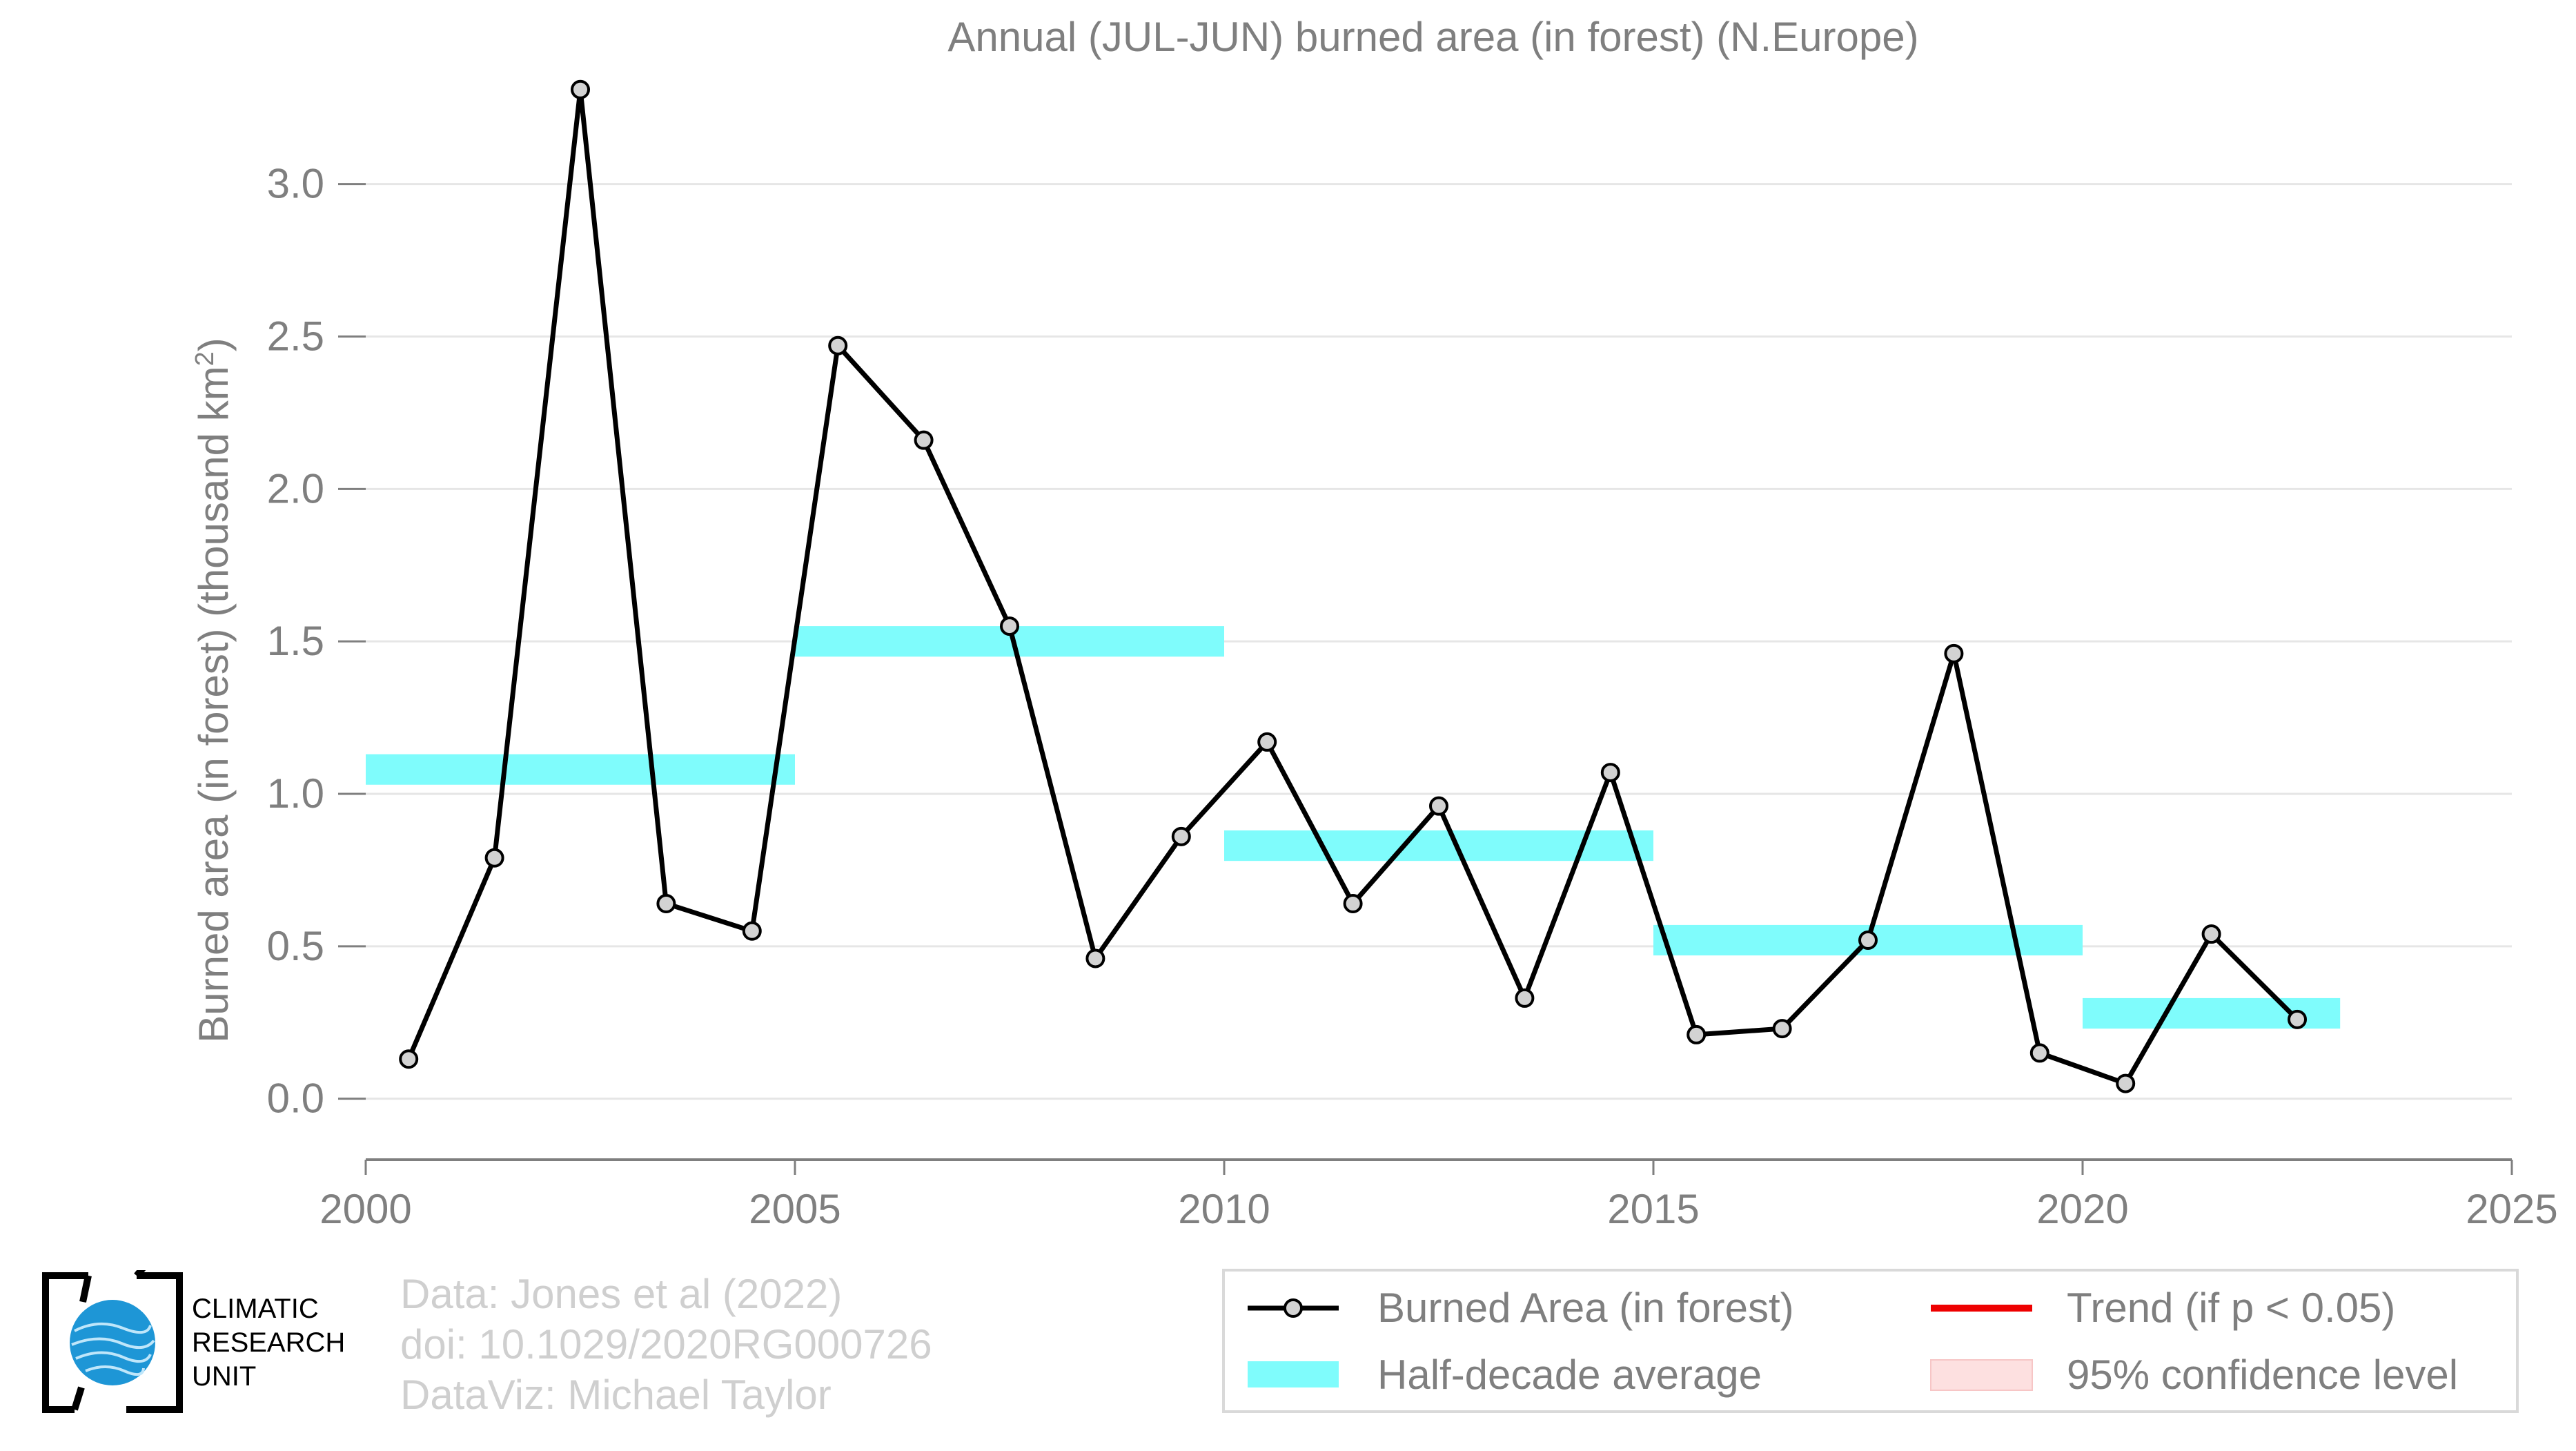  Describe the element at coordinates (295, 184) in the screenshot. I see `y-tick-label: 3.0` at that location.